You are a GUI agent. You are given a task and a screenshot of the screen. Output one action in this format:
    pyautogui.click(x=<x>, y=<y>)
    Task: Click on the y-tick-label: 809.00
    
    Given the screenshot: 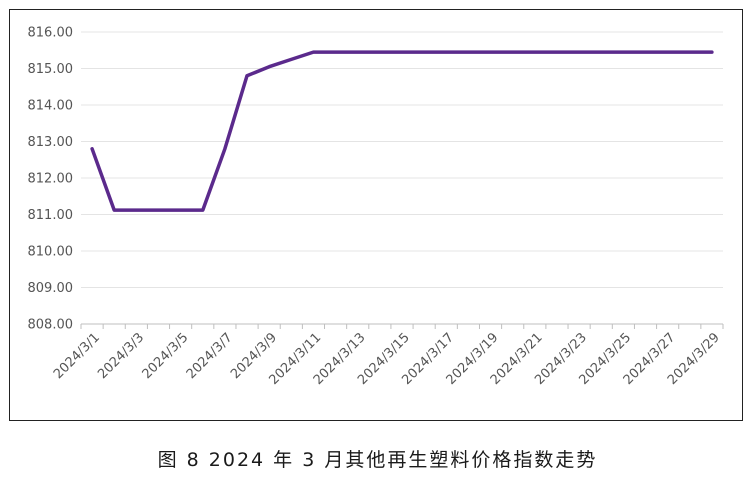 What is the action you would take?
    pyautogui.click(x=51, y=288)
    